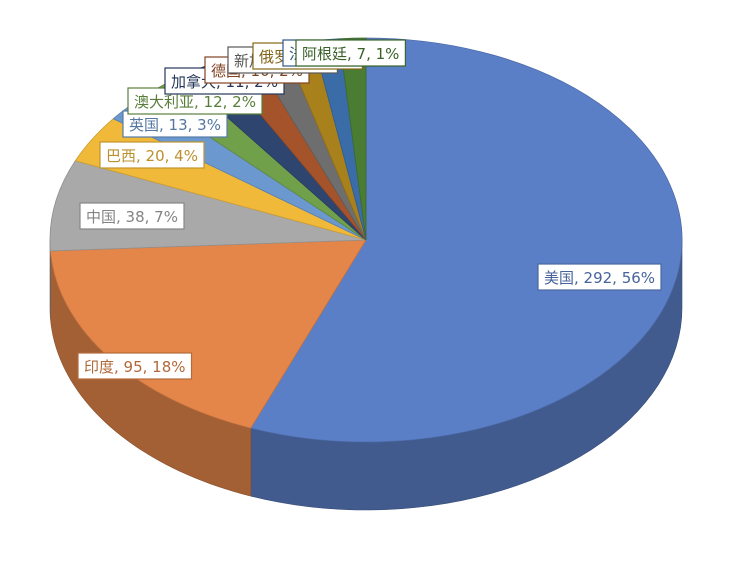 The image size is (742, 562). I want to click on data-label-1: 印度, 95, 18%, so click(135, 366).